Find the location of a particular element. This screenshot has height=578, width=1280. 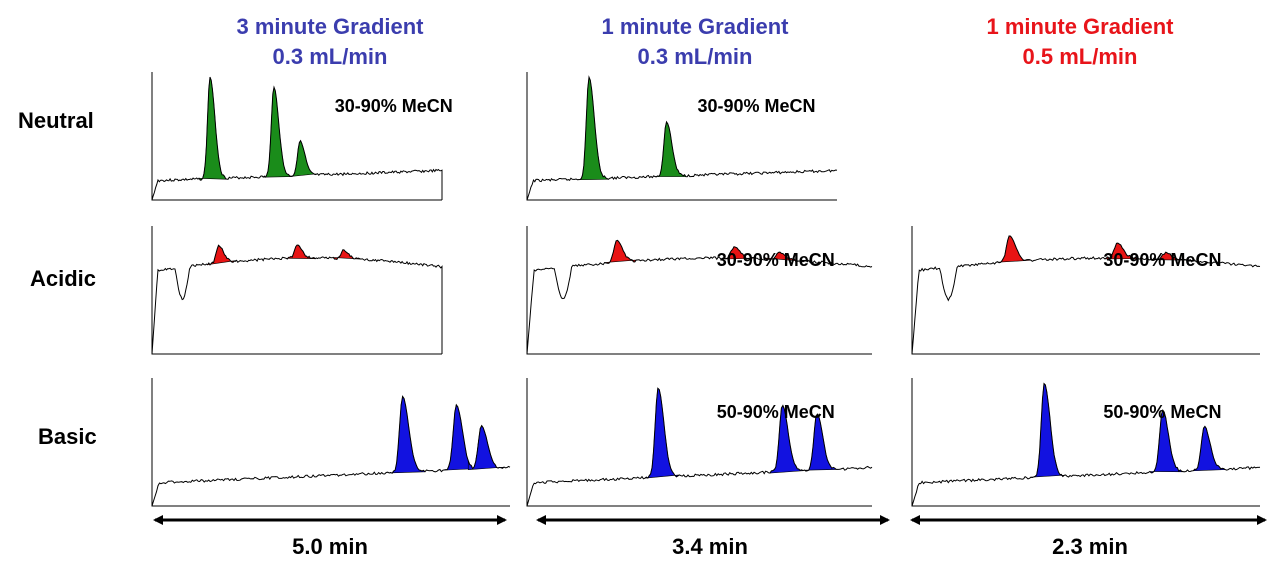

duration-label-3: 2.3 min is located at coordinates (1090, 546).